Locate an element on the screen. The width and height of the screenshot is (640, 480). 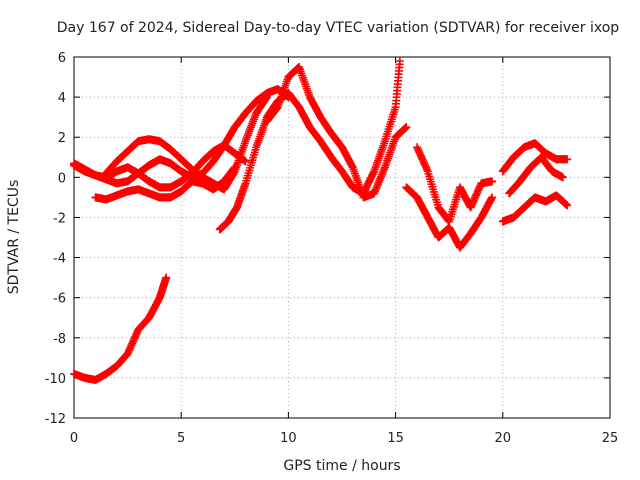
series-track-l is located at coordinates (120, 328).